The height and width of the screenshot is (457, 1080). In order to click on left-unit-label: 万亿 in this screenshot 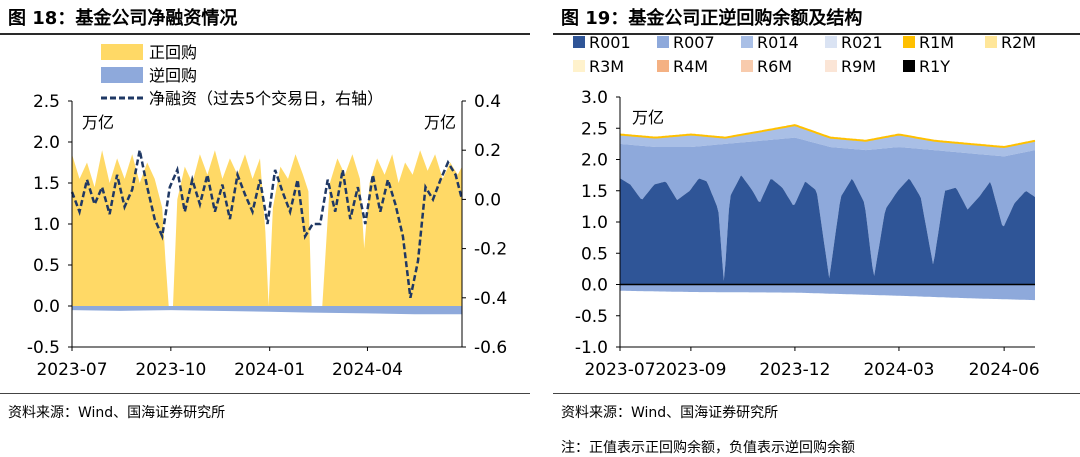, I will do `click(98, 122)`.